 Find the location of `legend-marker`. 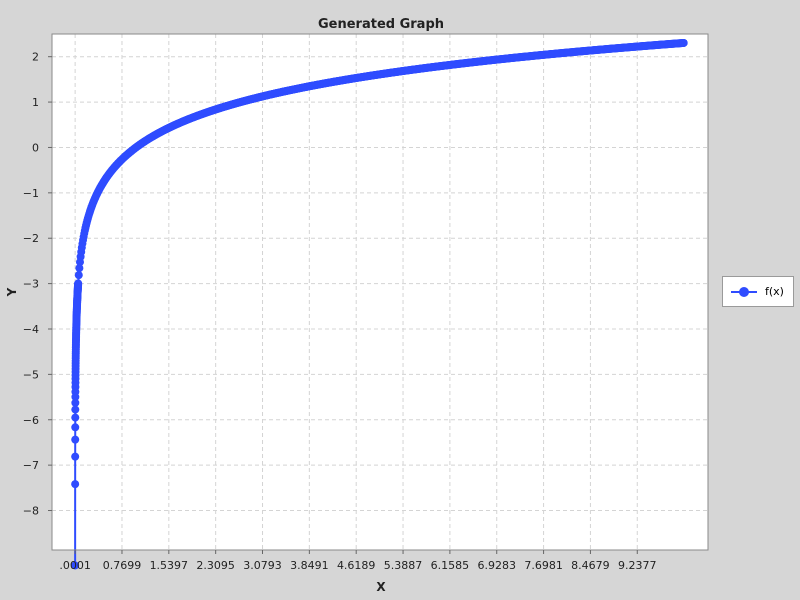

legend-marker is located at coordinates (744, 291).